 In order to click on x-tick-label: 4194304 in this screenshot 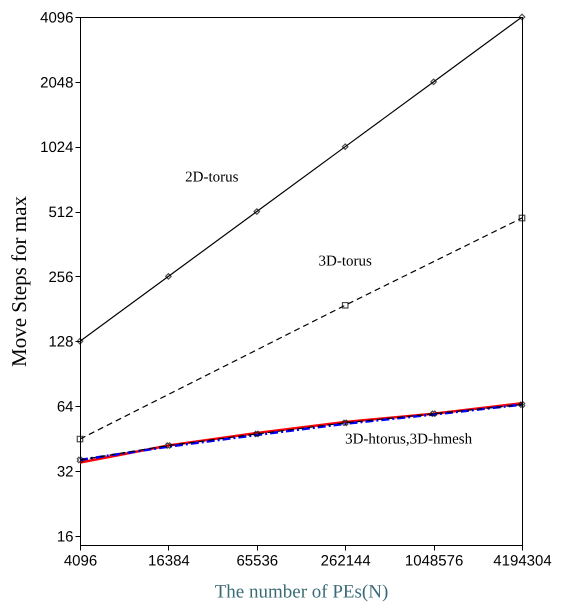, I will do `click(522, 561)`.